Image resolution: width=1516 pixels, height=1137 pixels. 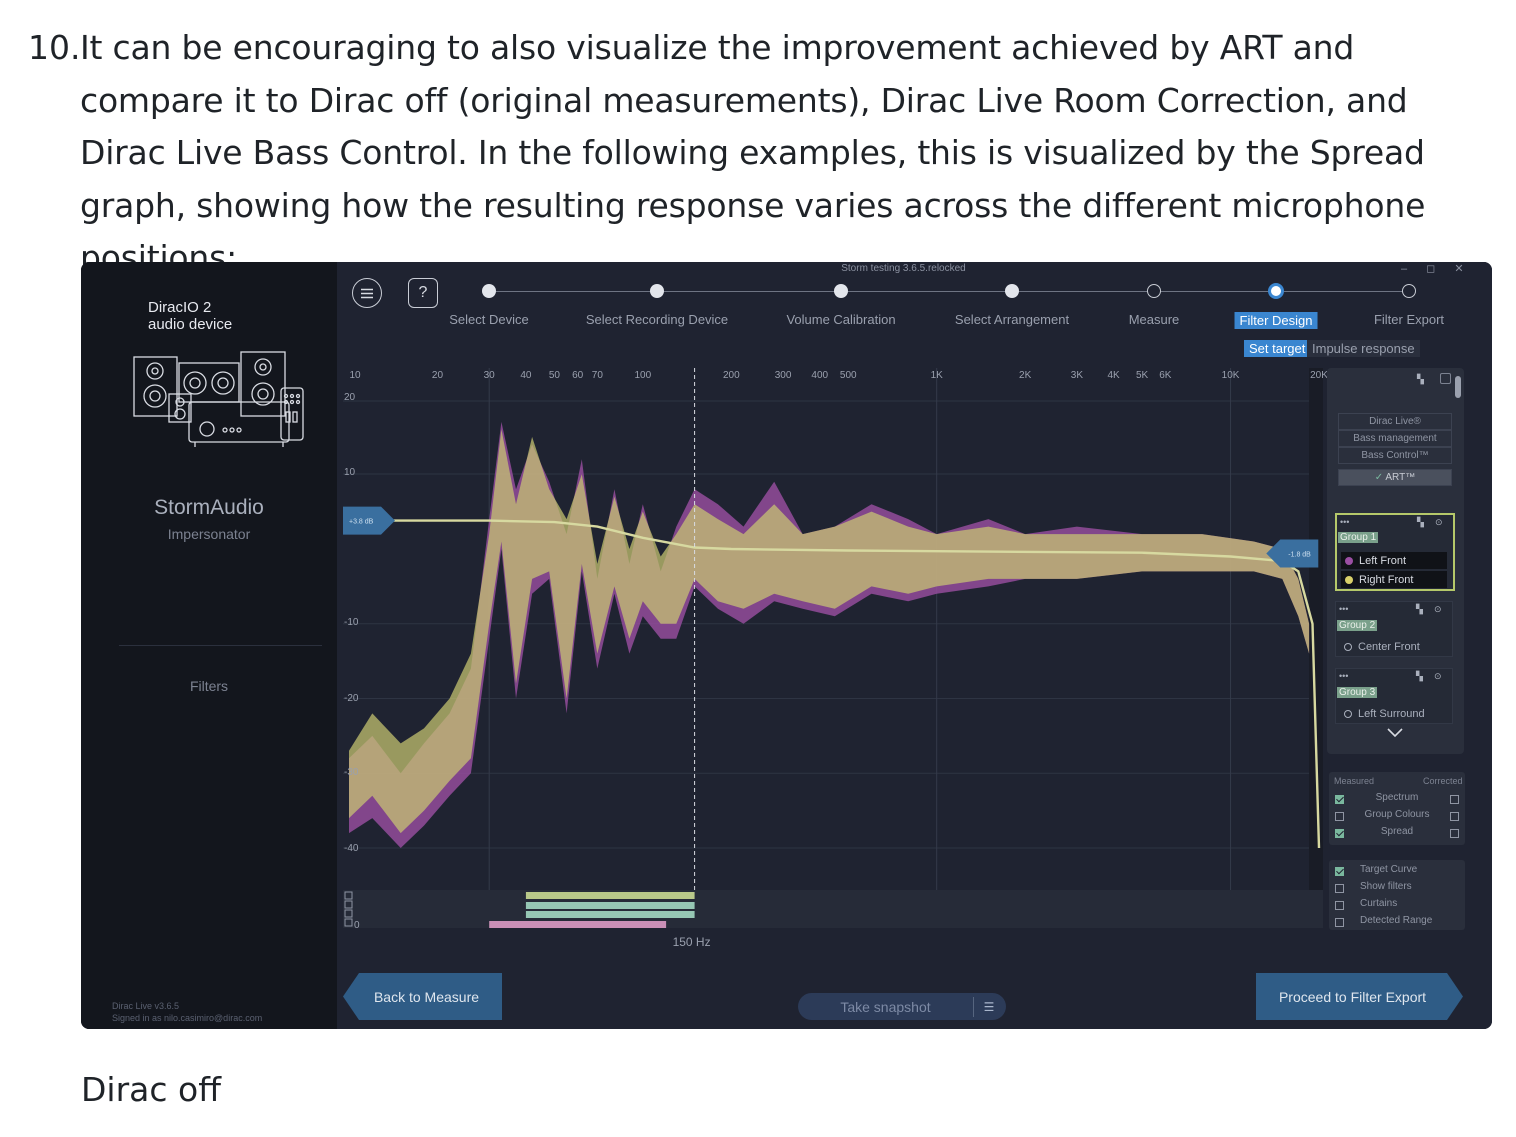 I want to click on item-number: 10., so click(x=54, y=47).